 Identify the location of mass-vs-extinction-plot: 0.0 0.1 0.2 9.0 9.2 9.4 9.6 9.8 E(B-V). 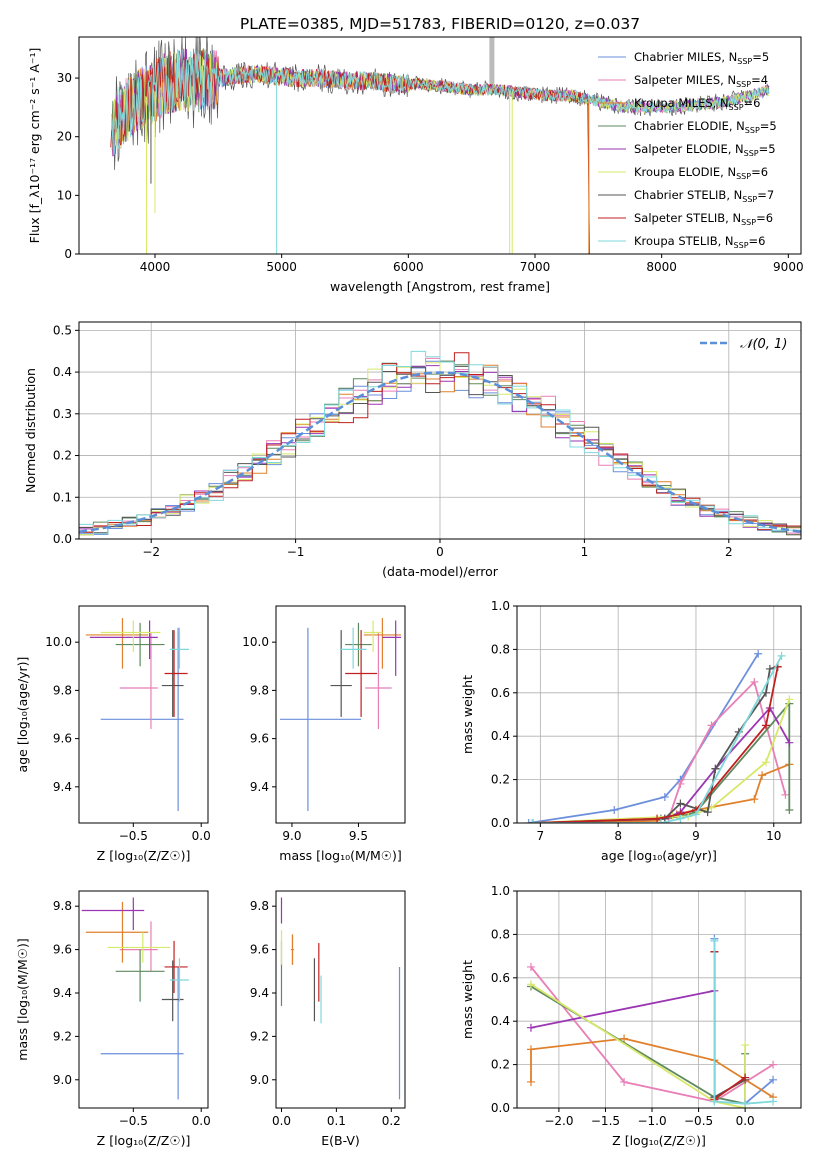
(328, 1019).